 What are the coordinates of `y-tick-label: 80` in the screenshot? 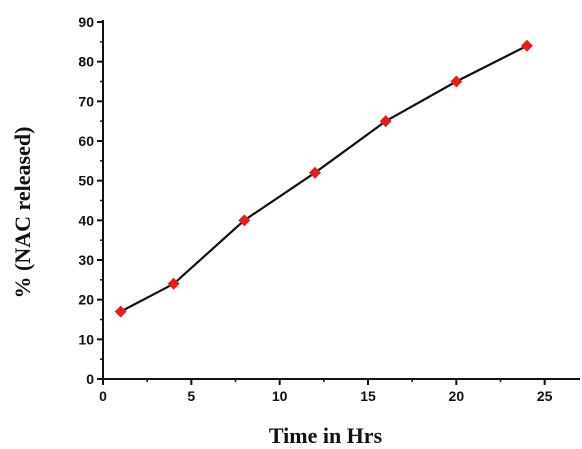 It's located at (86, 62).